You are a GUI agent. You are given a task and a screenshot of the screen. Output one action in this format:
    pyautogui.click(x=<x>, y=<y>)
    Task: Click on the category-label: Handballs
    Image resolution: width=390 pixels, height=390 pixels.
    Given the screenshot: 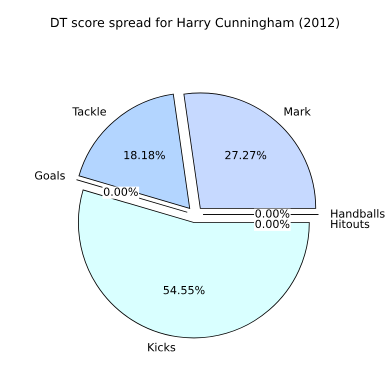 What is the action you would take?
    pyautogui.click(x=358, y=213)
    